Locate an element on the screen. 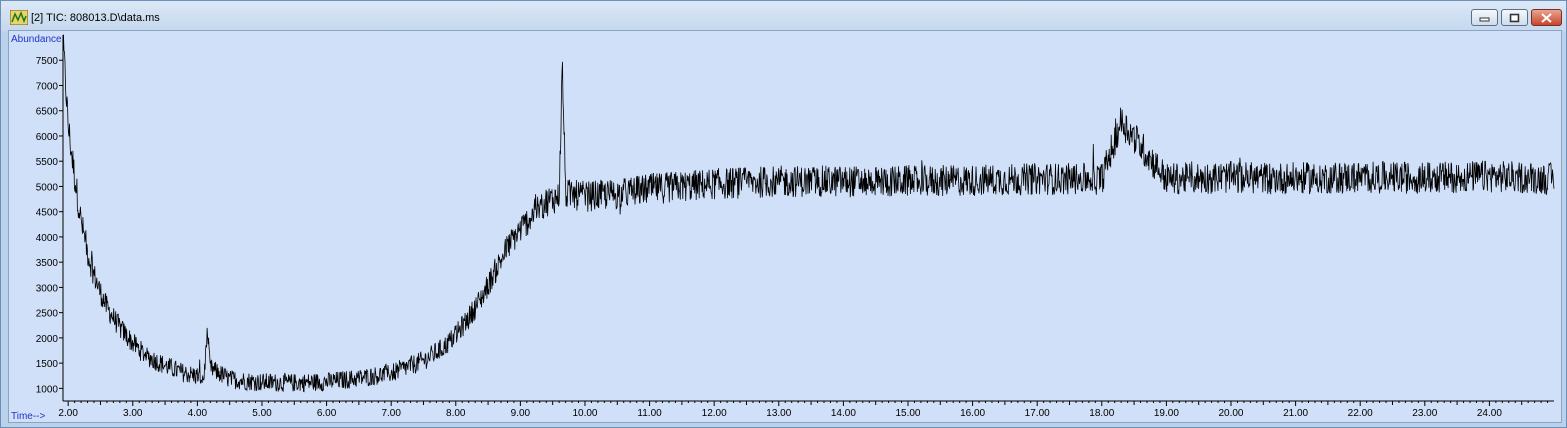 This screenshot has height=428, width=1567. chromatogram-app-icon is located at coordinates (19, 17).